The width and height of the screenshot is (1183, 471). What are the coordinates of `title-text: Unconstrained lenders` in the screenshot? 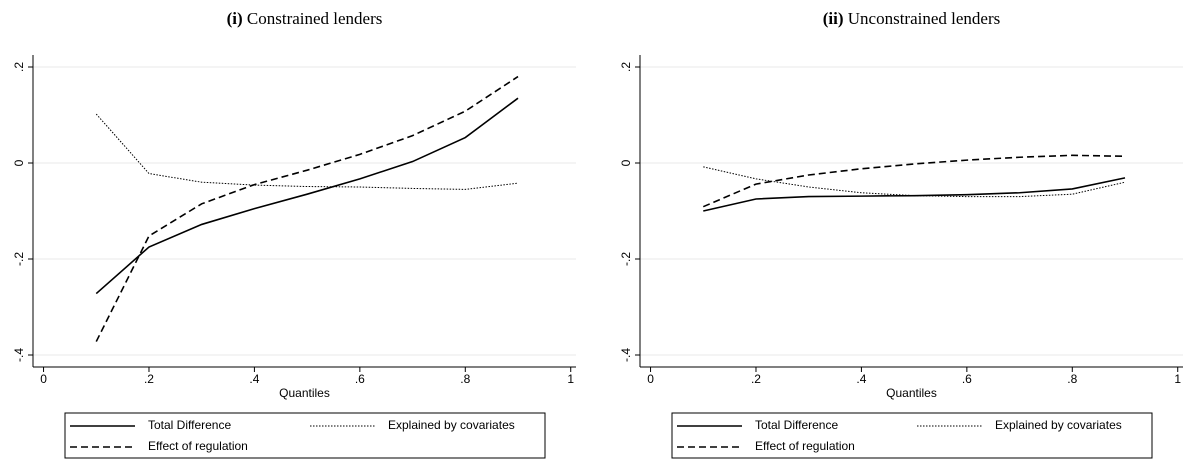 It's located at (924, 18).